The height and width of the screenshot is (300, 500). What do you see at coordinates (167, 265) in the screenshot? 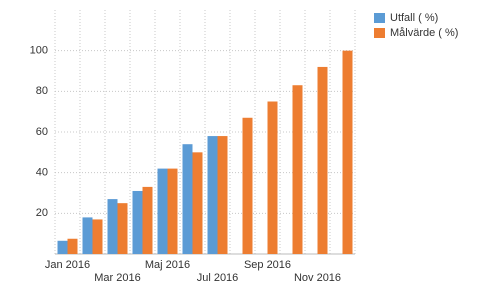
I see `x-tick-label: Maj 2016` at bounding box center [167, 265].